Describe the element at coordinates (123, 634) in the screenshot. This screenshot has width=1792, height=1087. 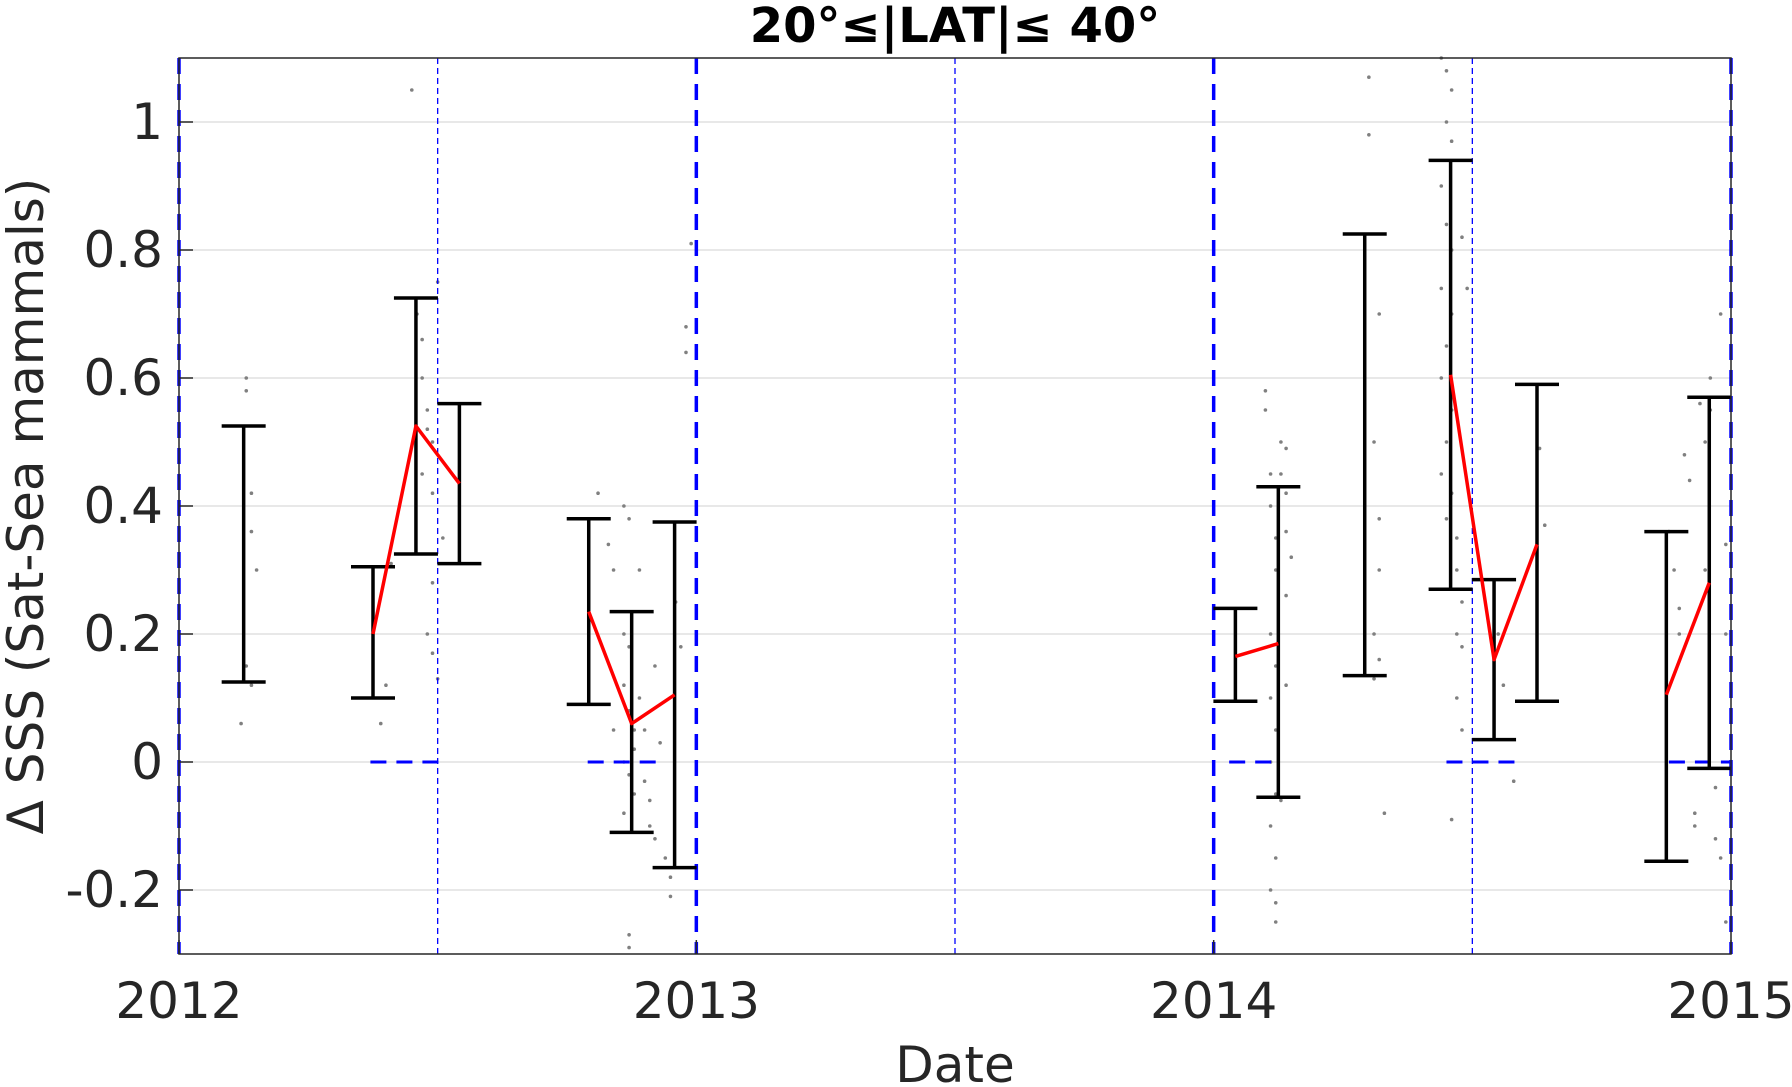
I see `y-tick-label: 0.2` at that location.